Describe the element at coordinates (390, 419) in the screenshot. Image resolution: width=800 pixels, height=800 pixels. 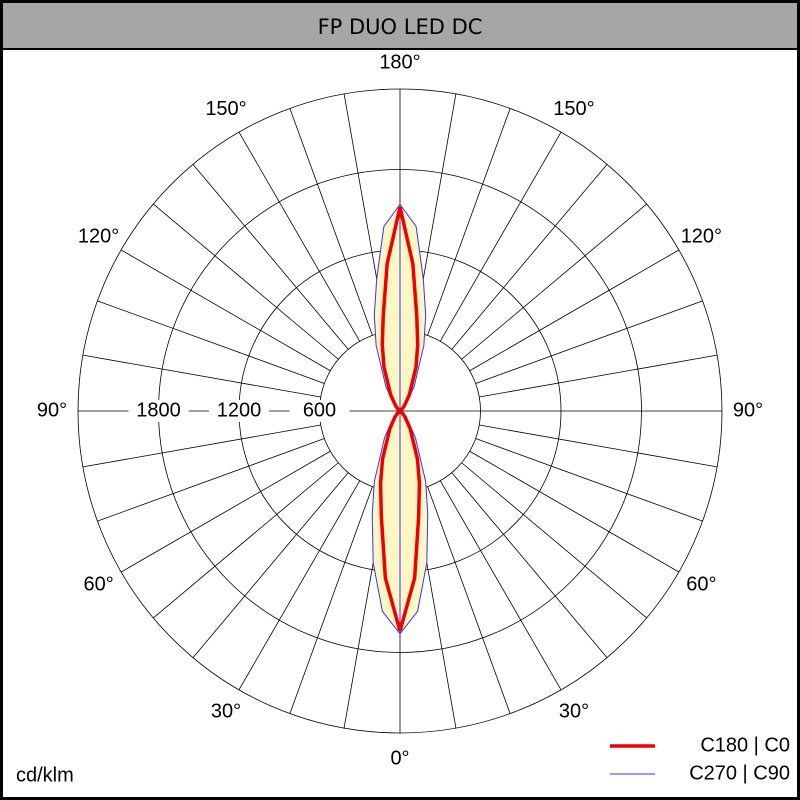
I see `intensity-curve` at that location.